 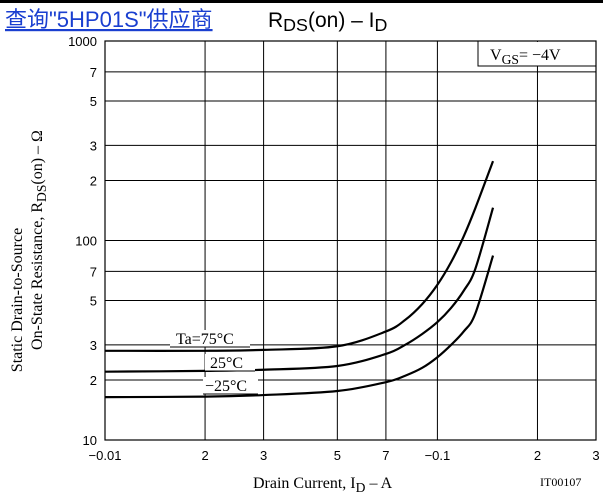 What do you see at coordinates (17, 300) in the screenshot?
I see `y-axis-label: Static Drain-to-Source` at bounding box center [17, 300].